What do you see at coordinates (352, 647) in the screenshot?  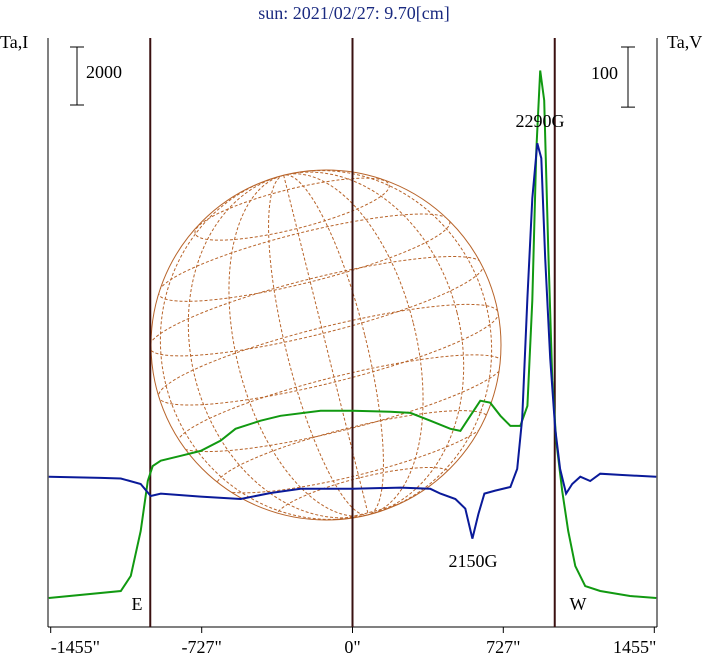 I see `x-tick-label: 0"` at bounding box center [352, 647].